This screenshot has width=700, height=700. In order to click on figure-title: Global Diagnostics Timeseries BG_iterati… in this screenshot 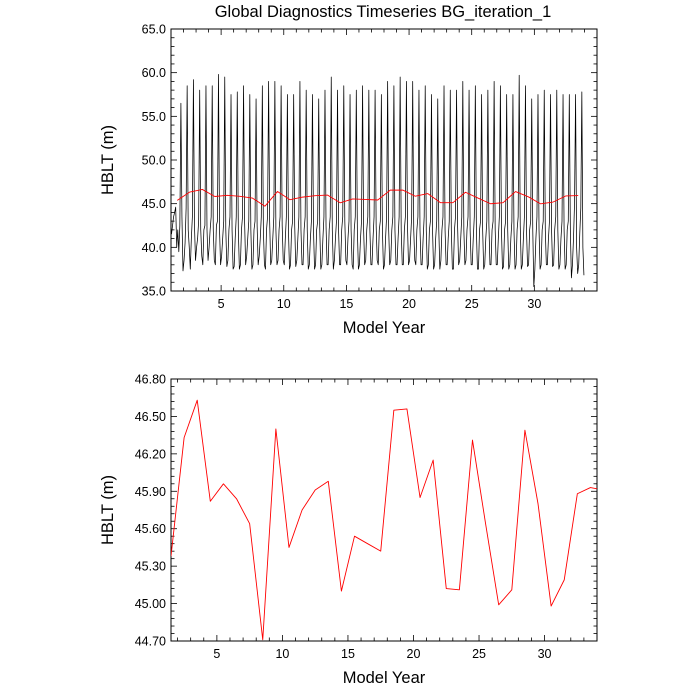, I will do `click(383, 12)`.